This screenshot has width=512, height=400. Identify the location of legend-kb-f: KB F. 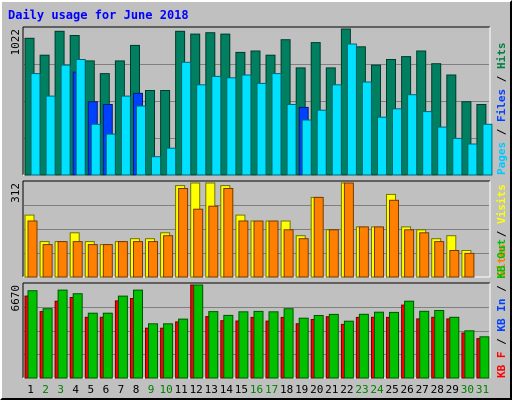
(501, 365).